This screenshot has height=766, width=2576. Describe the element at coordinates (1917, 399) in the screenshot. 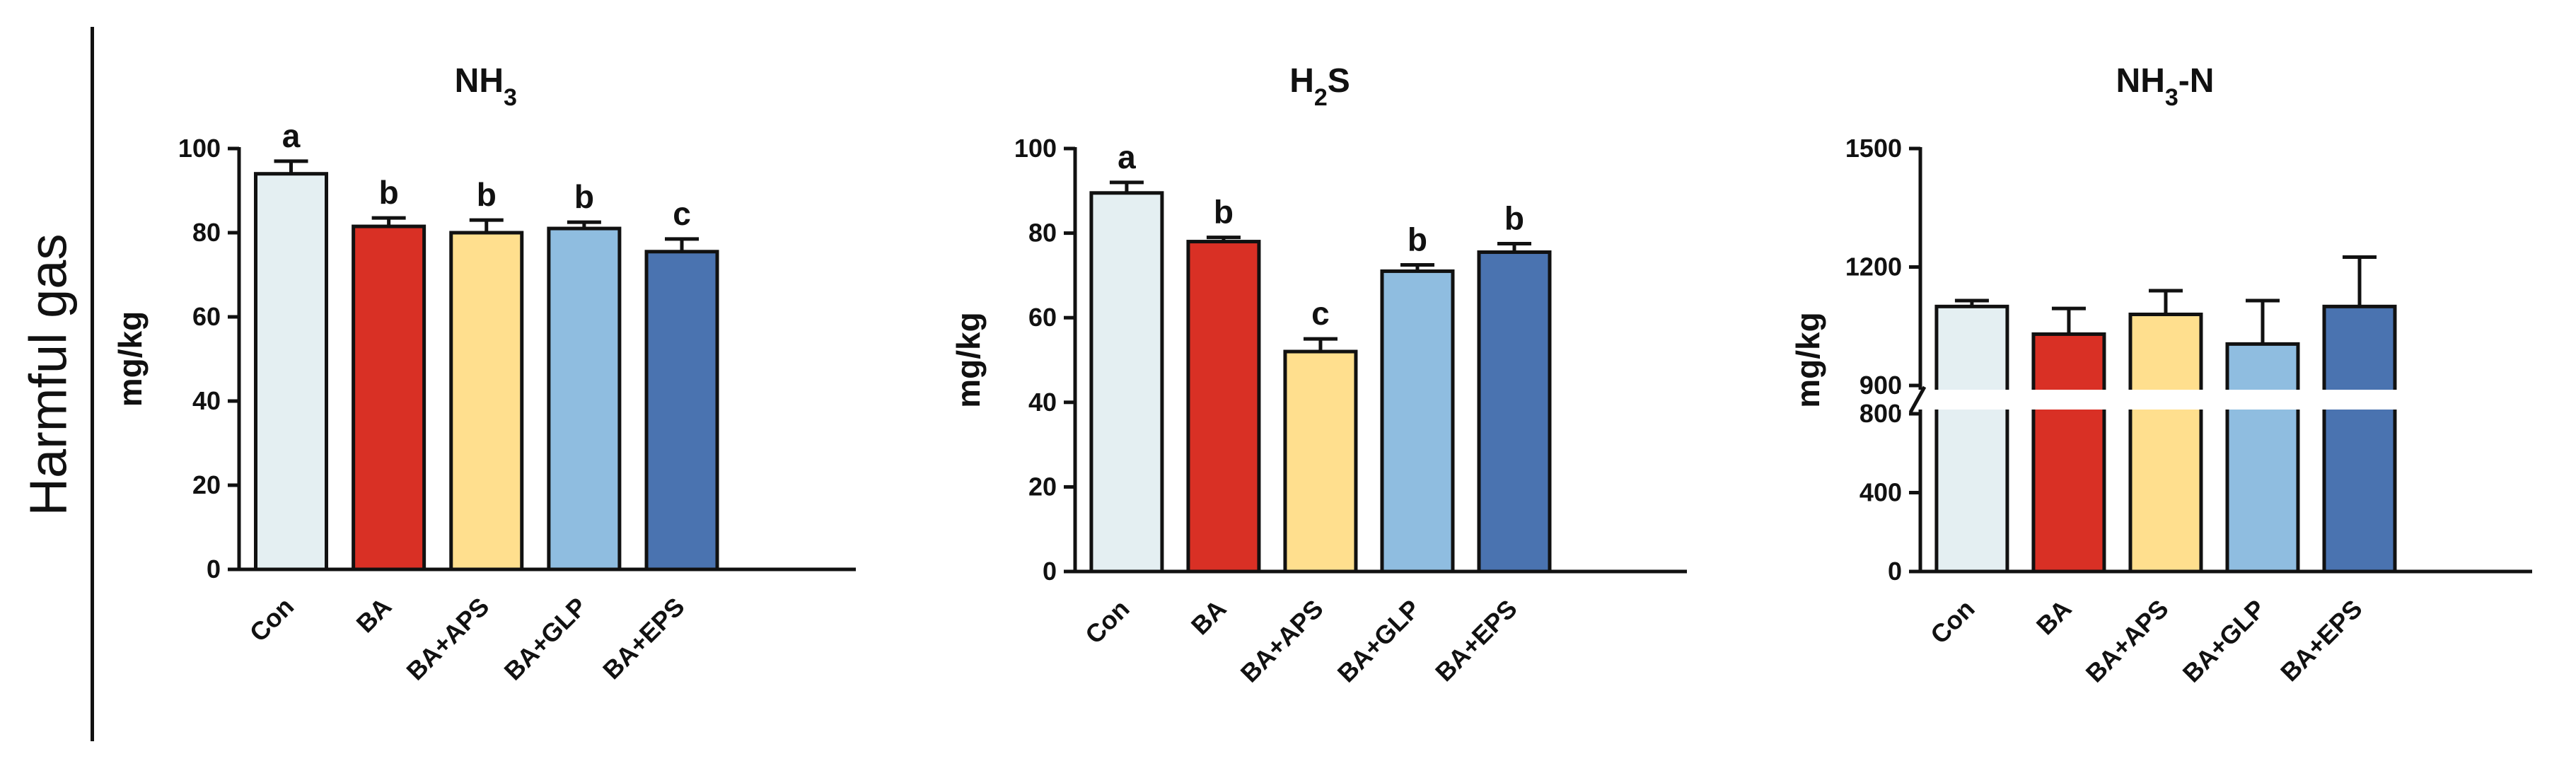

I see `axis-break-mark` at that location.